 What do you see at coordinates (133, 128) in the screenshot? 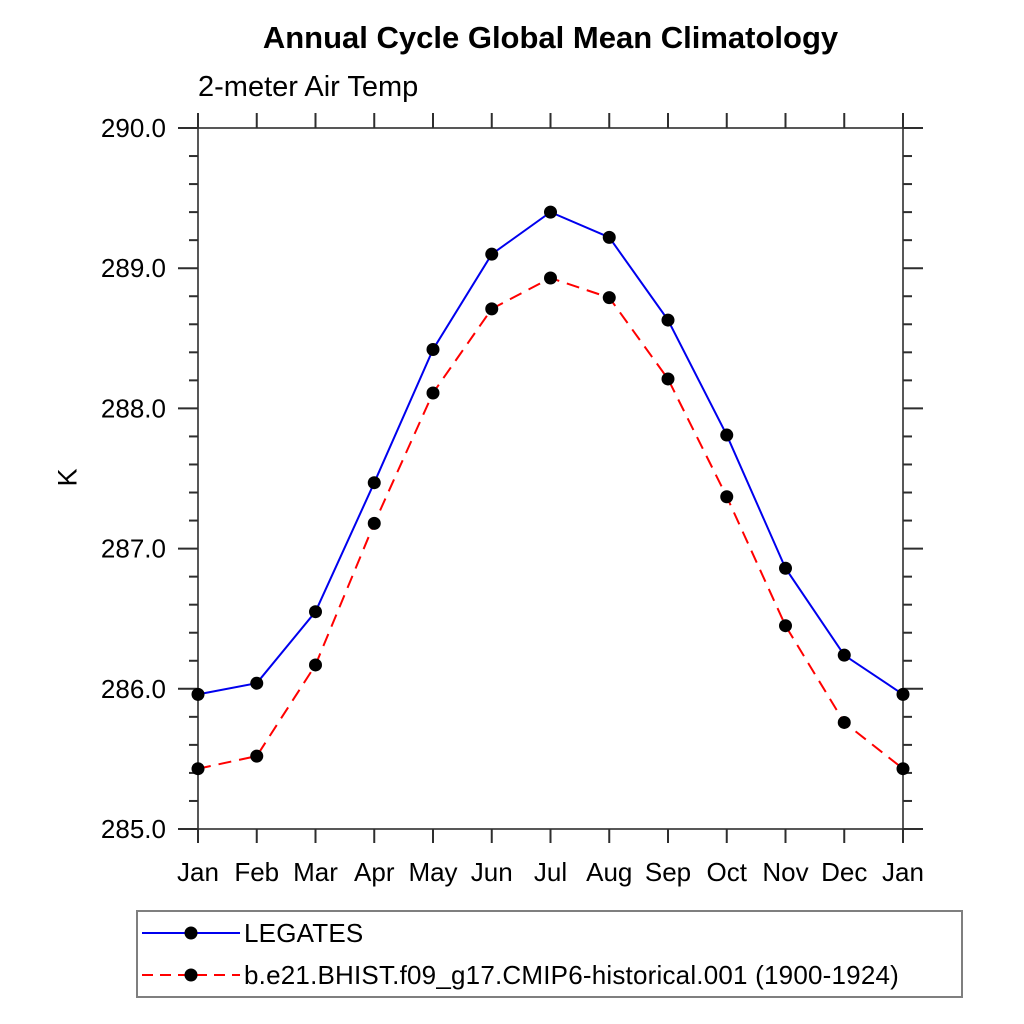
I see `y-tick-label: 290.0` at bounding box center [133, 128].